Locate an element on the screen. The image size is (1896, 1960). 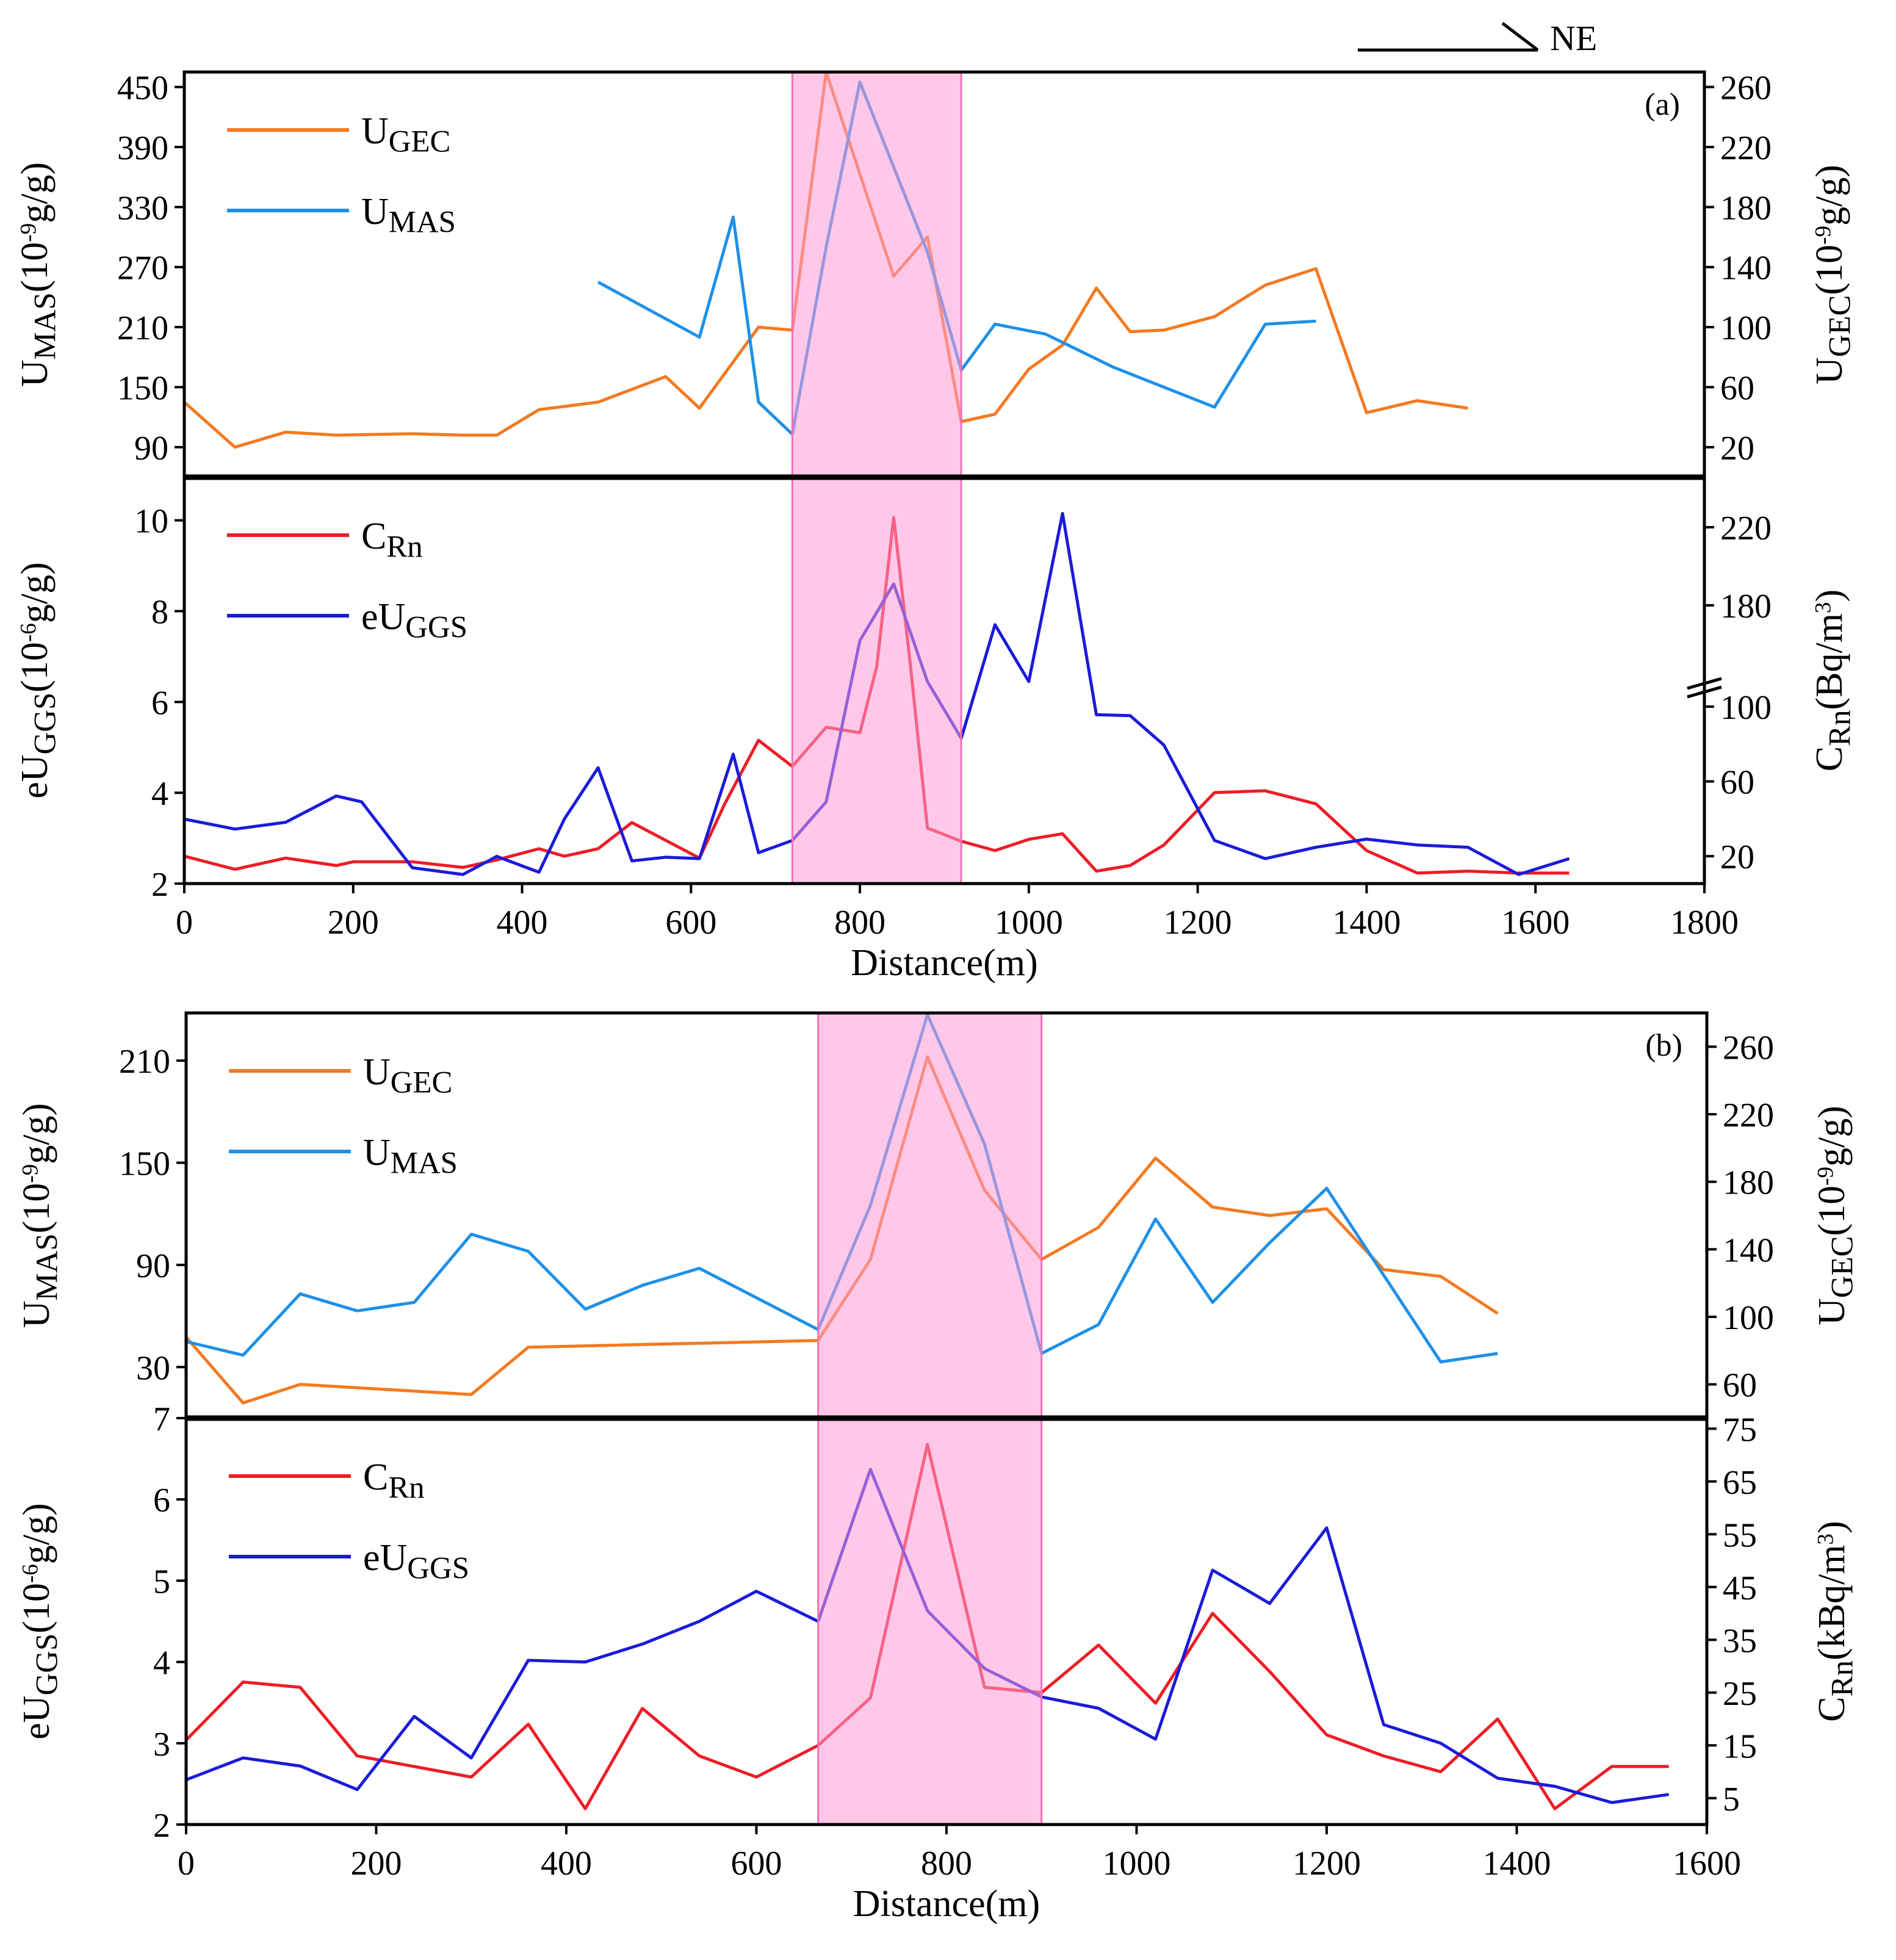
legend-label-umas-sub: MAS is located at coordinates (422, 222).